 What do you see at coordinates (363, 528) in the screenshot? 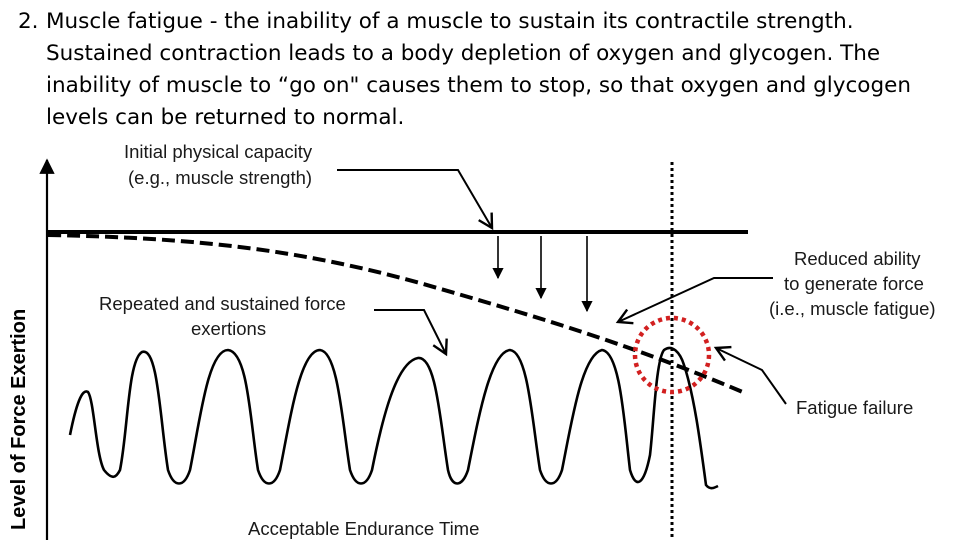
I see `x-axis-label: Acceptable Endurance Time` at bounding box center [363, 528].